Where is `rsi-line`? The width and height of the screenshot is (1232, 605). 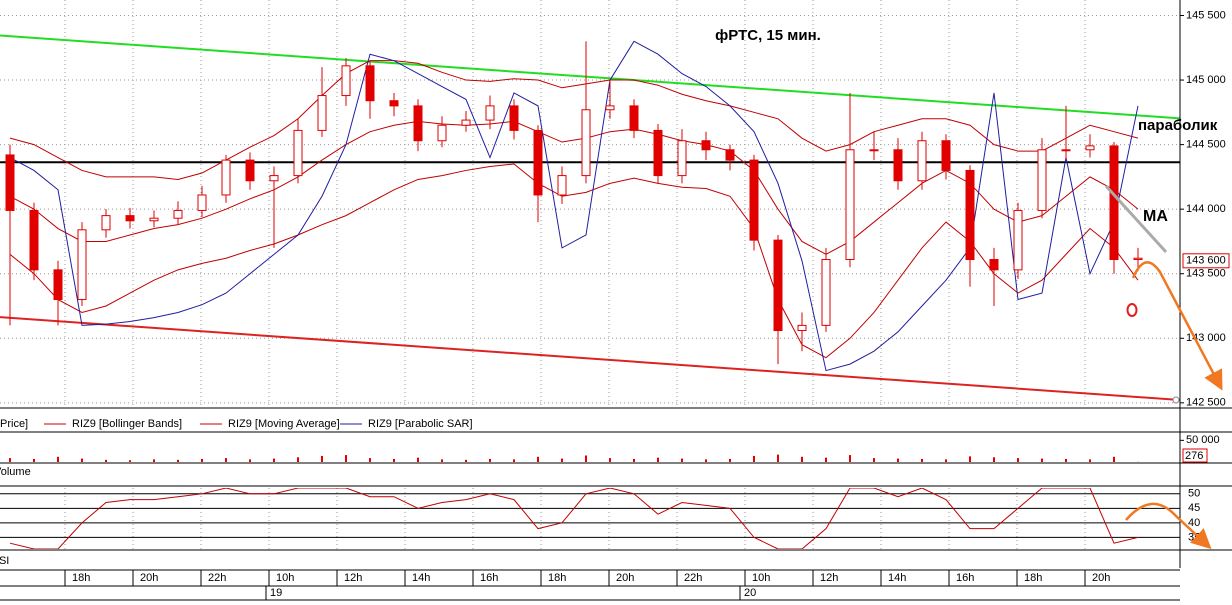 rsi-line is located at coordinates (574, 518).